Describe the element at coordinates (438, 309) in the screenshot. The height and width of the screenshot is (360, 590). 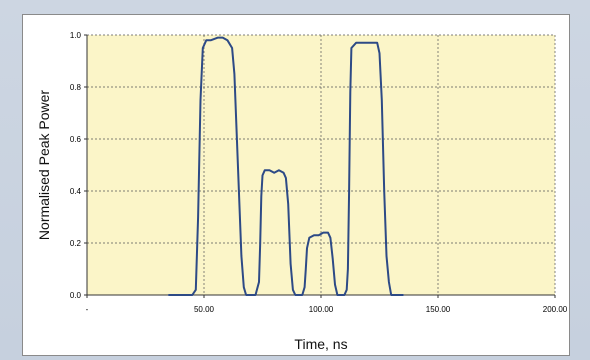
I see `x-tick-label: 150.00` at that location.